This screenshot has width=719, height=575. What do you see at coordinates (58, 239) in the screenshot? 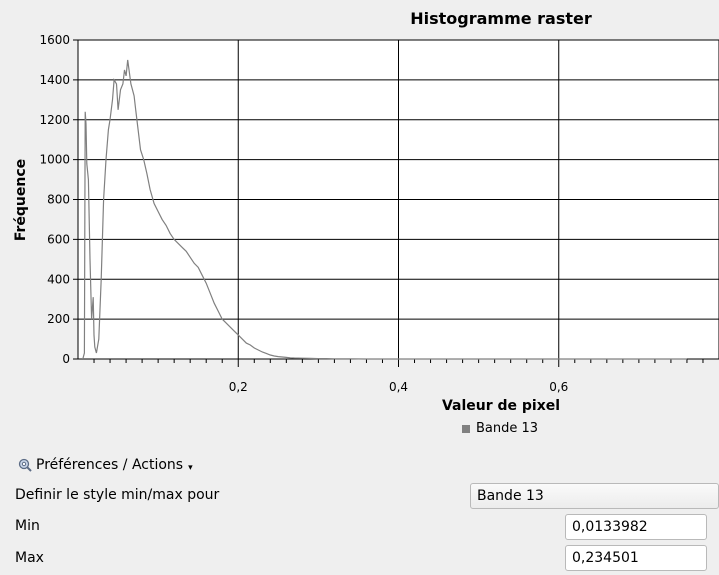
I see `y-tick-label: 600` at bounding box center [58, 239].